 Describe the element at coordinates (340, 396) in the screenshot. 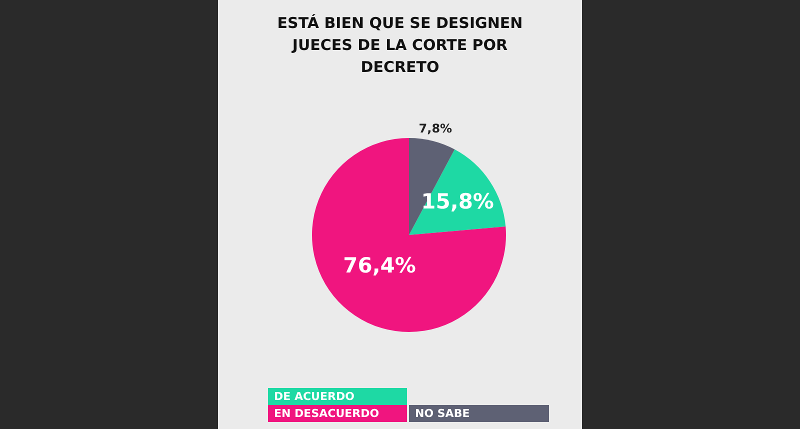

I see `legend-label: DE ACUERDO` at that location.